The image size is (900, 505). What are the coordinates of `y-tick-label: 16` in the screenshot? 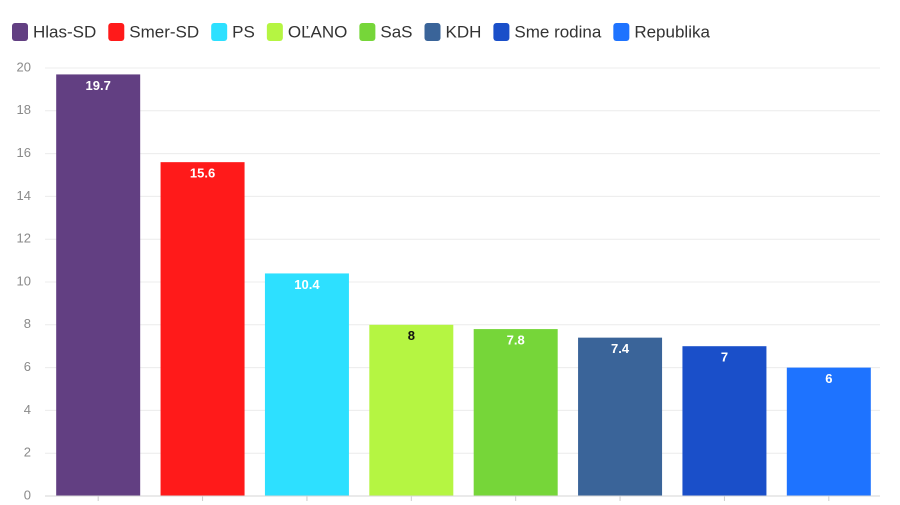 It's located at (24, 152).